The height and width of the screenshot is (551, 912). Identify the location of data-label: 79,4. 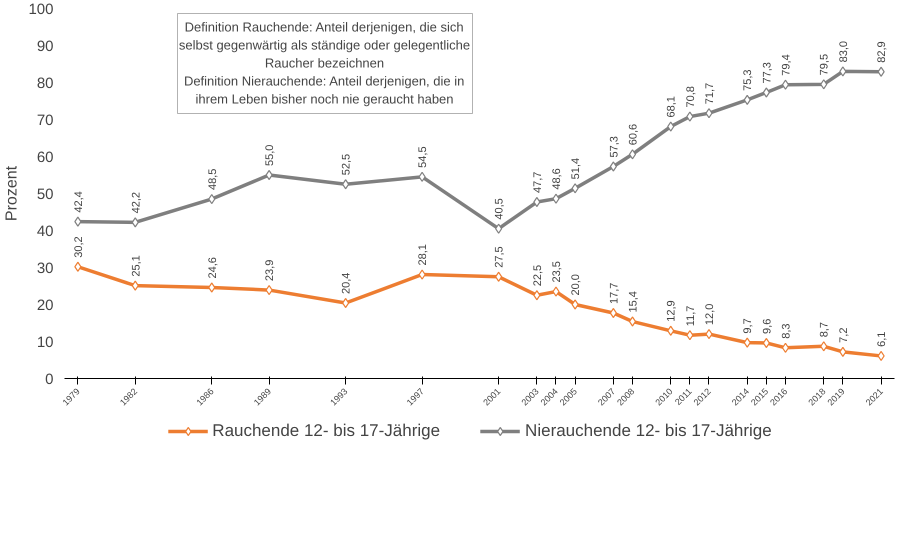
(786, 65).